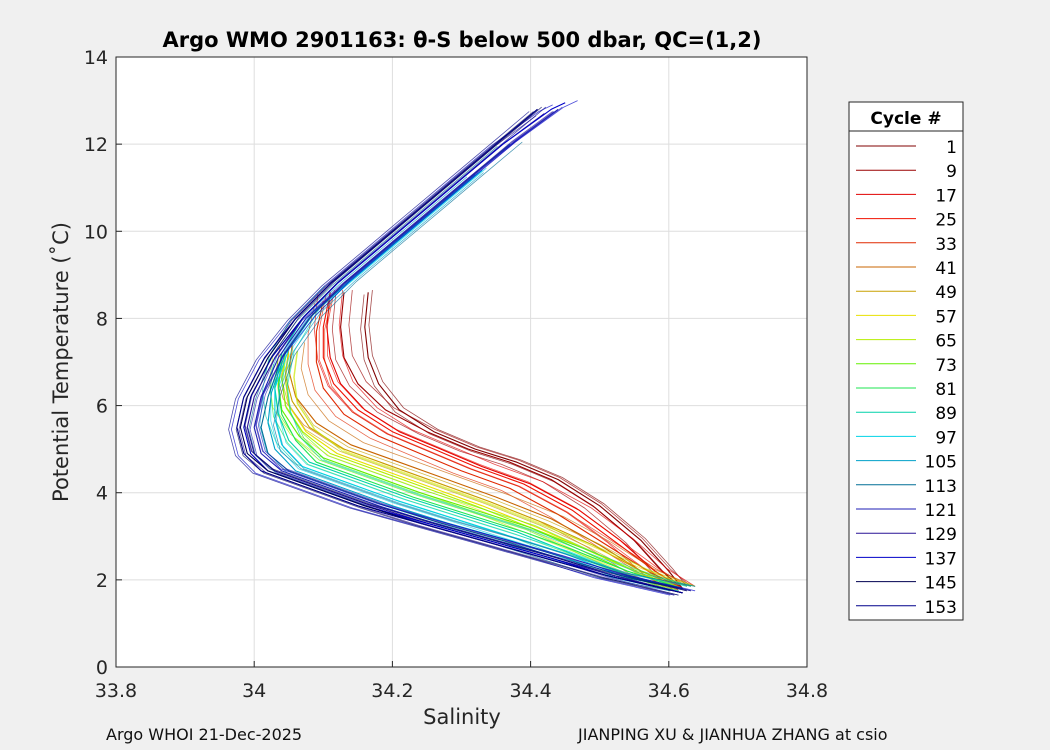  I want to click on legend-label-cycle-97: 97, so click(946, 438).